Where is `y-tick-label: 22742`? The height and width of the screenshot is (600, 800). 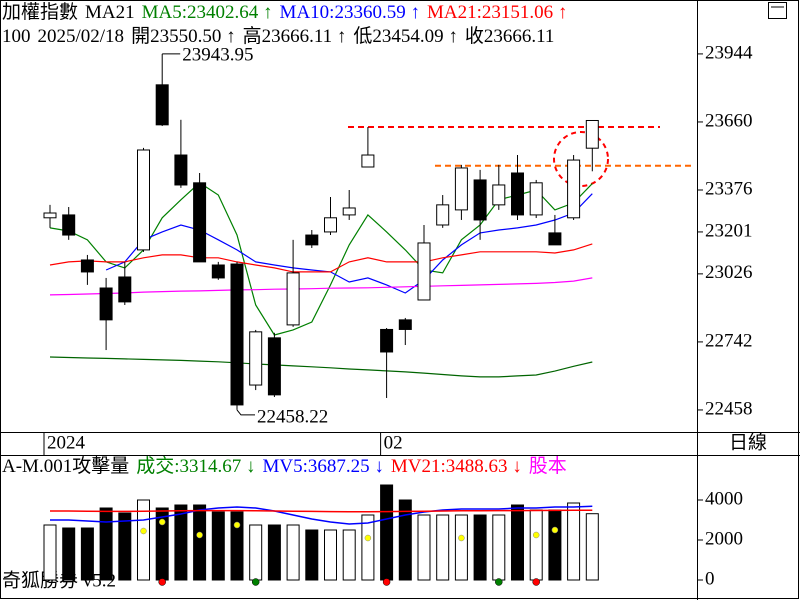 y-tick-label: 22742 is located at coordinates (729, 340).